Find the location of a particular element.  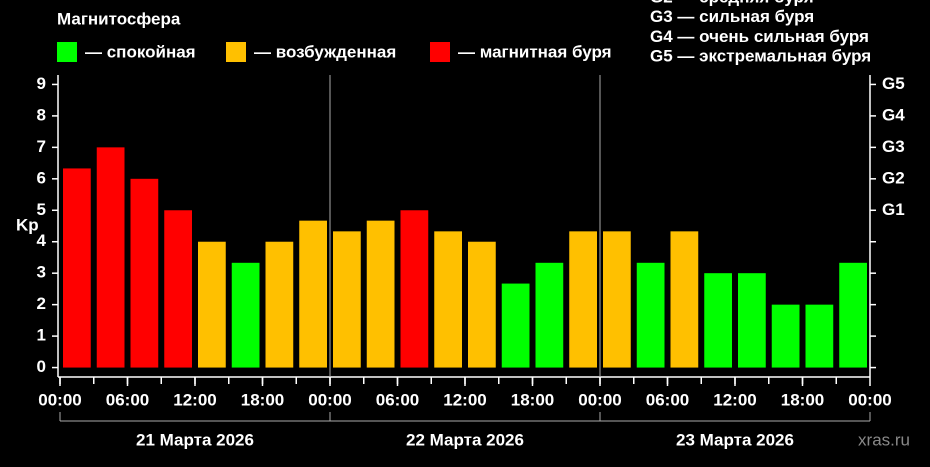

y-tick-label: 6 is located at coordinates (41, 177).